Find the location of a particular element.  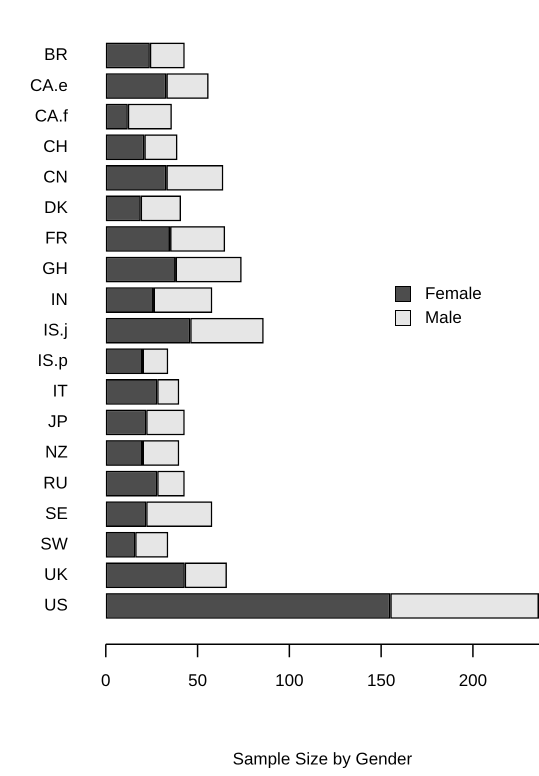

y-tick-label: NZ is located at coordinates (56, 452).